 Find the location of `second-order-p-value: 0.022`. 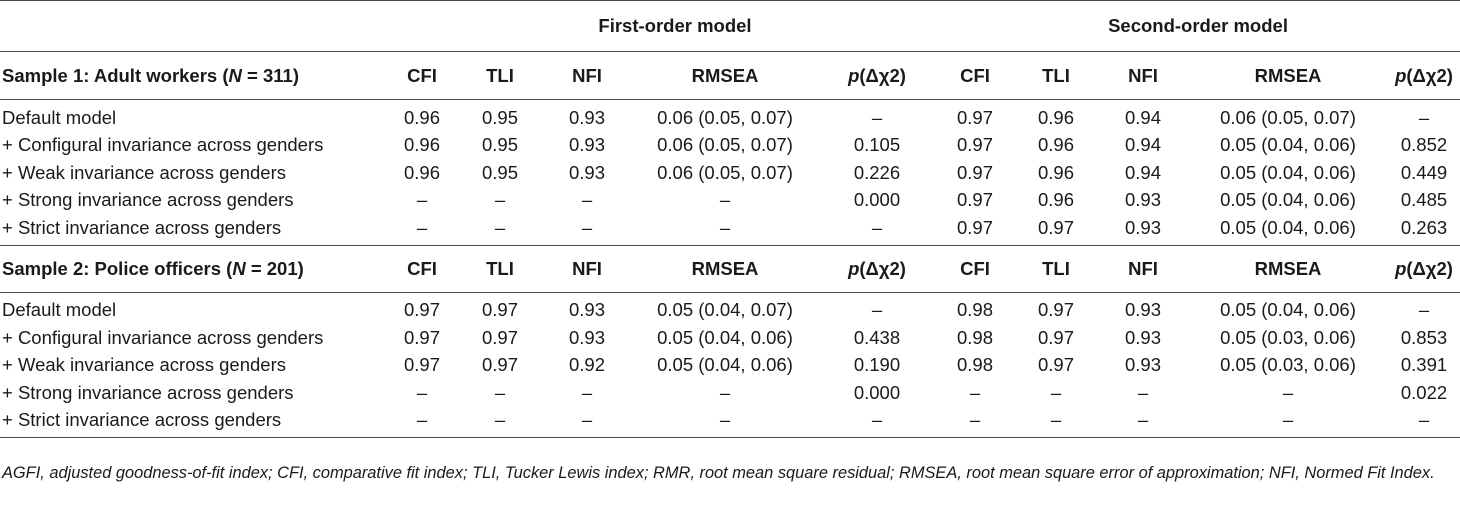

second-order-p-value: 0.022 is located at coordinates (1424, 392).